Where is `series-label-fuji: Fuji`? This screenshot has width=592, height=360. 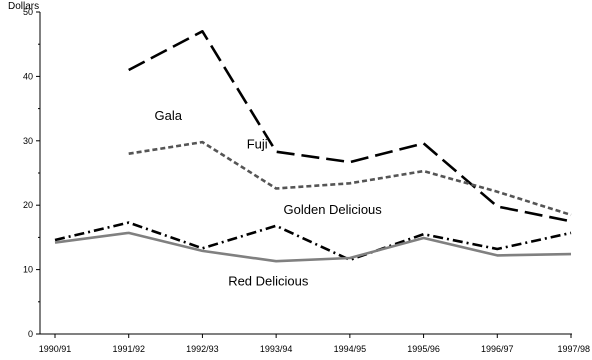
series-label-fuji: Fuji is located at coordinates (257, 144).